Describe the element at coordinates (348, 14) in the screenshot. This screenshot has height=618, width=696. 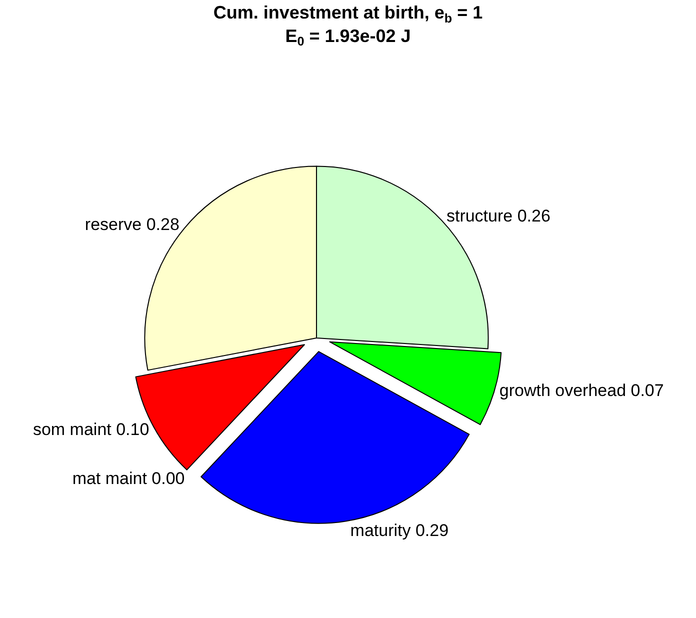
I see `chart-title: Cum. investment at birth, e$_{b}$ = 1` at that location.